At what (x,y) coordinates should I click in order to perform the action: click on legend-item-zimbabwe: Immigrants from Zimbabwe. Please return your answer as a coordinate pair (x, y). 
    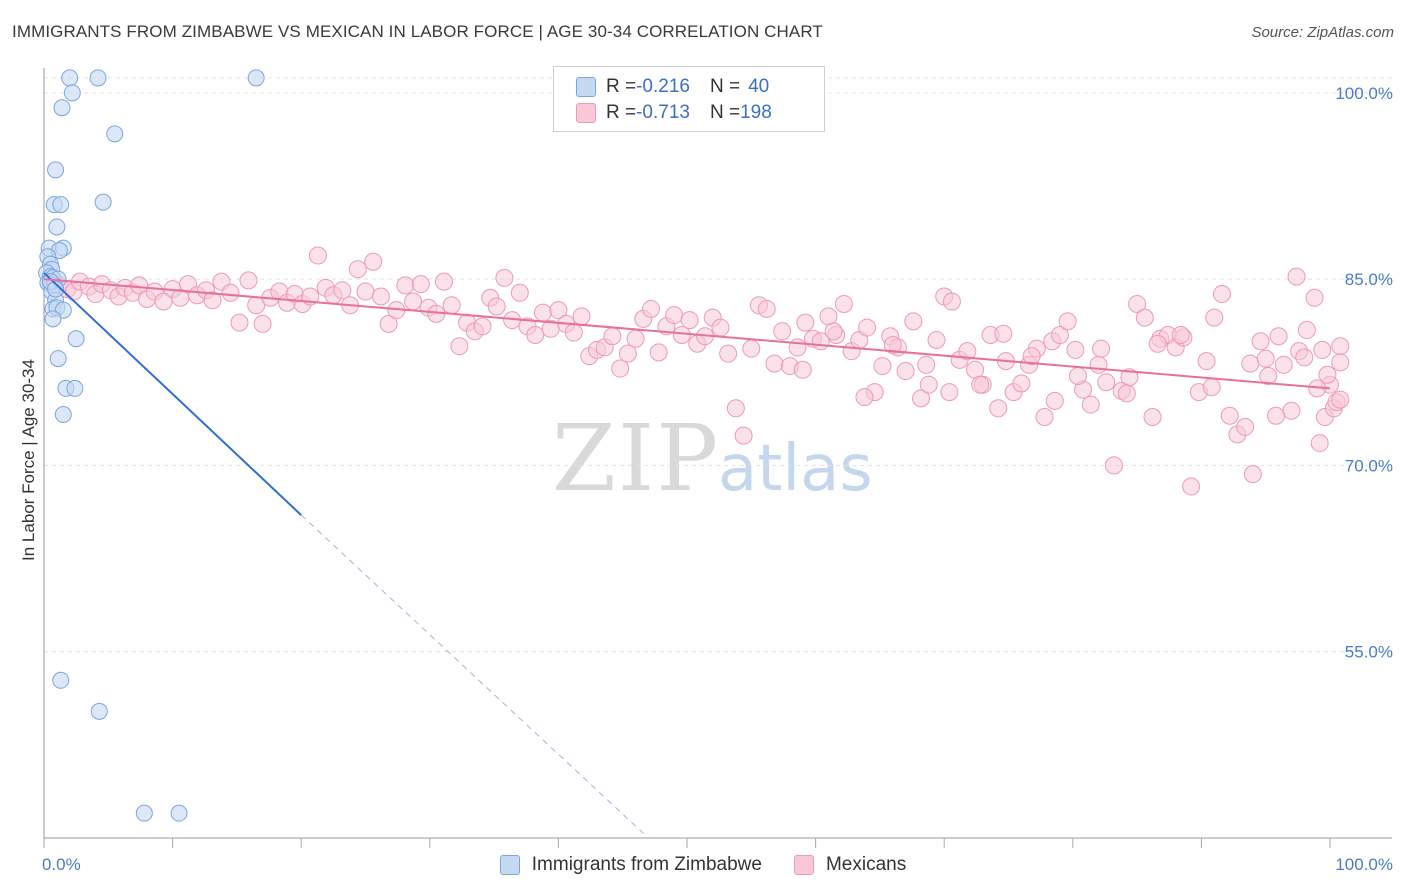
    Looking at the image, I should click on (630, 865).